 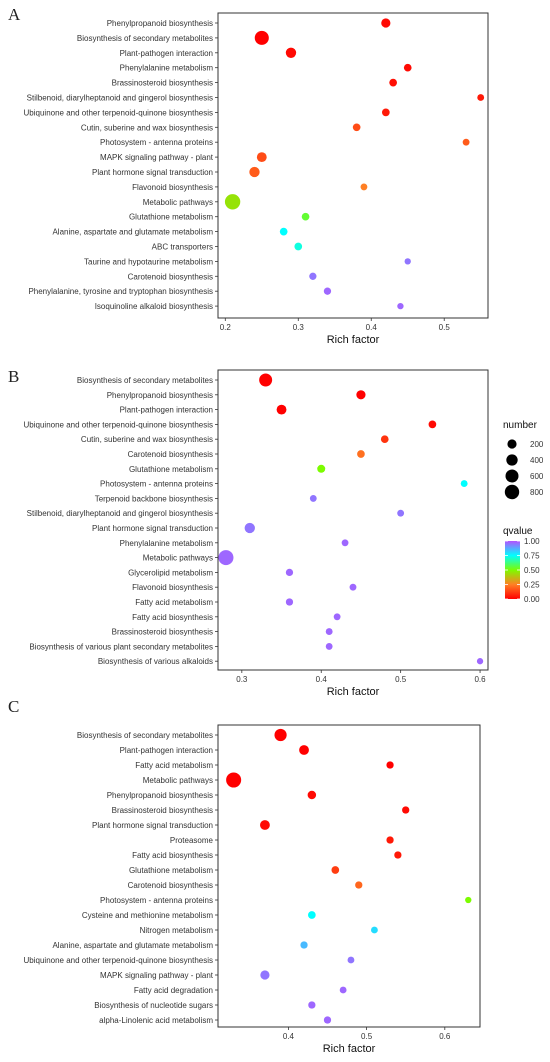 What do you see at coordinates (147, 439) in the screenshot?
I see `category-label: Cutin, suberine and wax biosynthesis` at bounding box center [147, 439].